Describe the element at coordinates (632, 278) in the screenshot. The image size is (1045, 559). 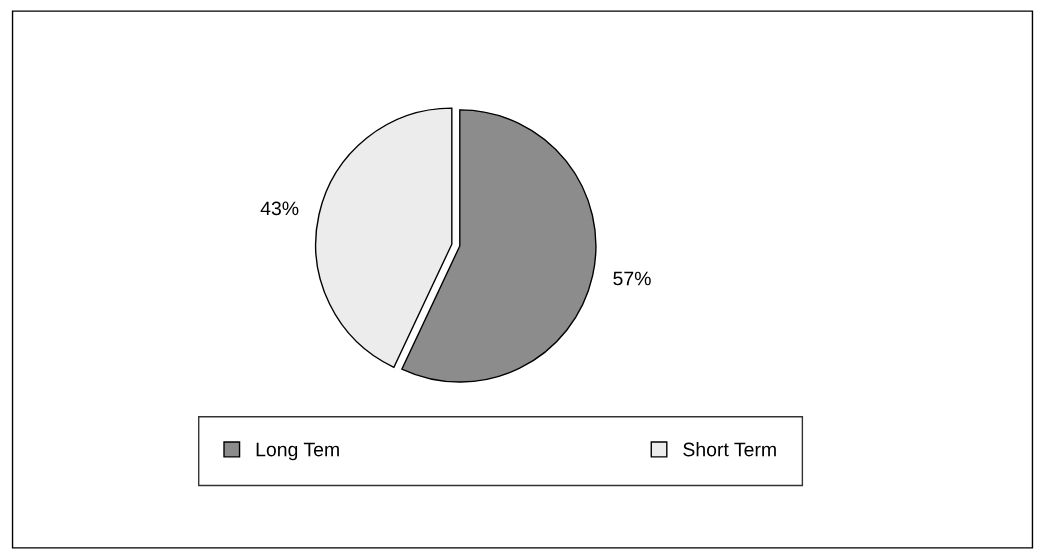
I see `data-label: 57%` at that location.